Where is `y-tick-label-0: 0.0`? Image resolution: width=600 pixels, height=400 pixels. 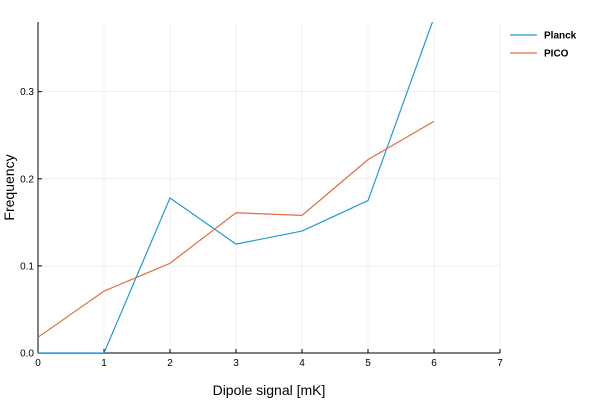 y-tick-label-0: 0.0 is located at coordinates (27, 354).